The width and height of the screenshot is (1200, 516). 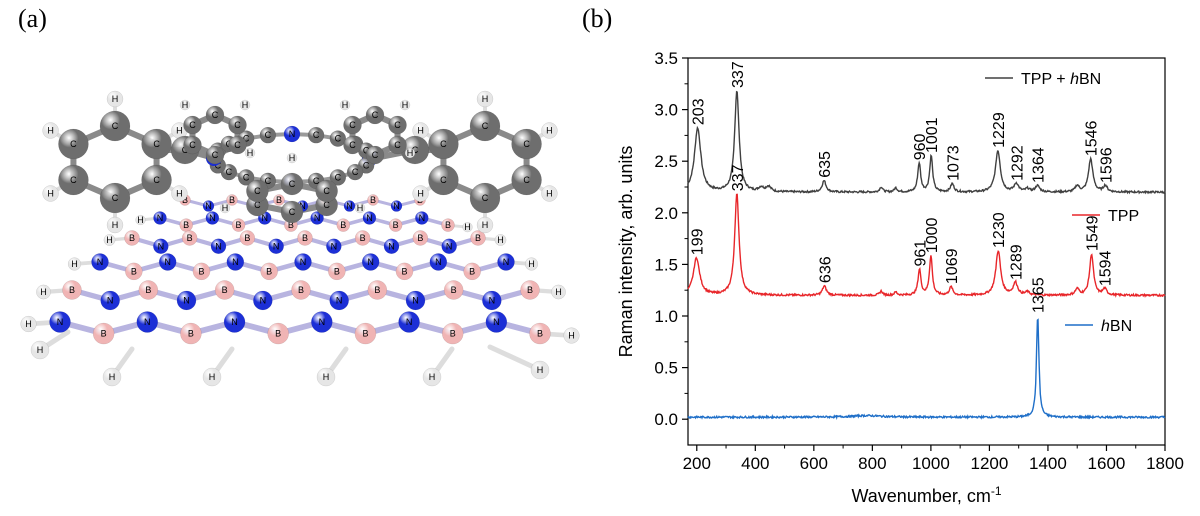 I want to click on peak-label: 1365, so click(x=1039, y=295).